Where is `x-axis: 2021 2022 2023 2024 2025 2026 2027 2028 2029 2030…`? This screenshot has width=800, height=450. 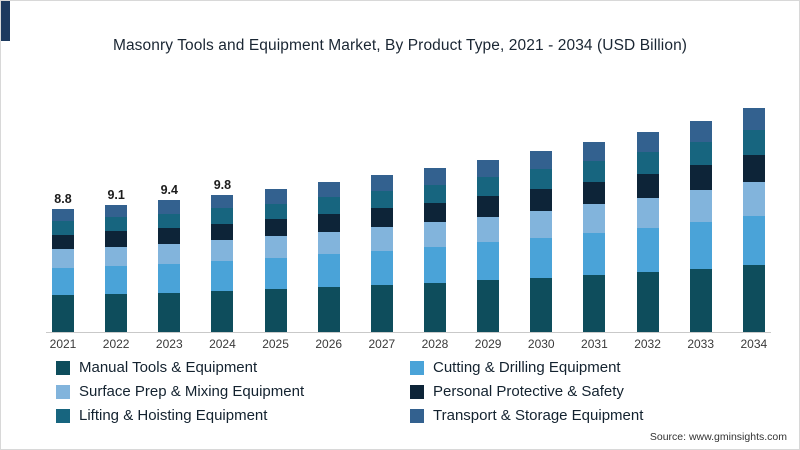 x-axis: 2021 2022 2023 2024 2025 2026 2027 2028 2029 2030… is located at coordinates (408, 344).